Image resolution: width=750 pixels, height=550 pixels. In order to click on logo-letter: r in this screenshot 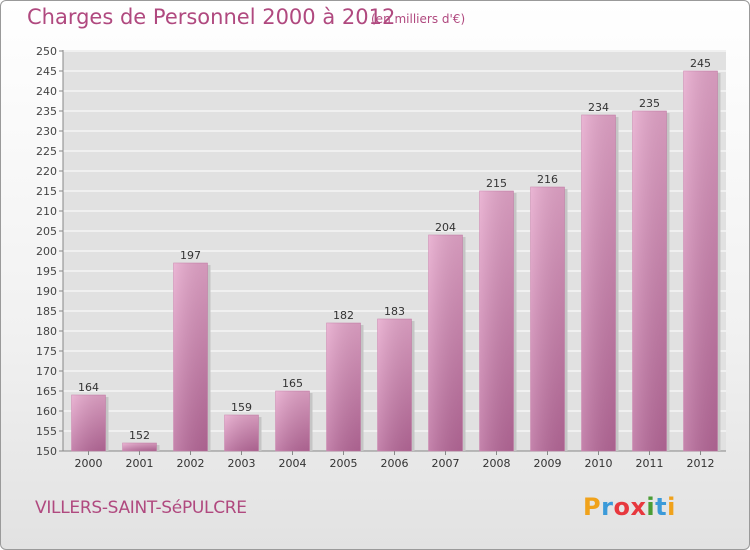, I will do `click(607, 507)`.